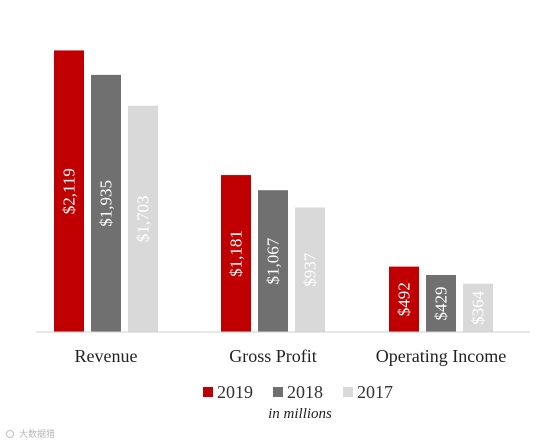 This screenshot has height=443, width=554. What do you see at coordinates (273, 356) in the screenshot?
I see `category-label-gross-profit: Gross Profit` at bounding box center [273, 356].